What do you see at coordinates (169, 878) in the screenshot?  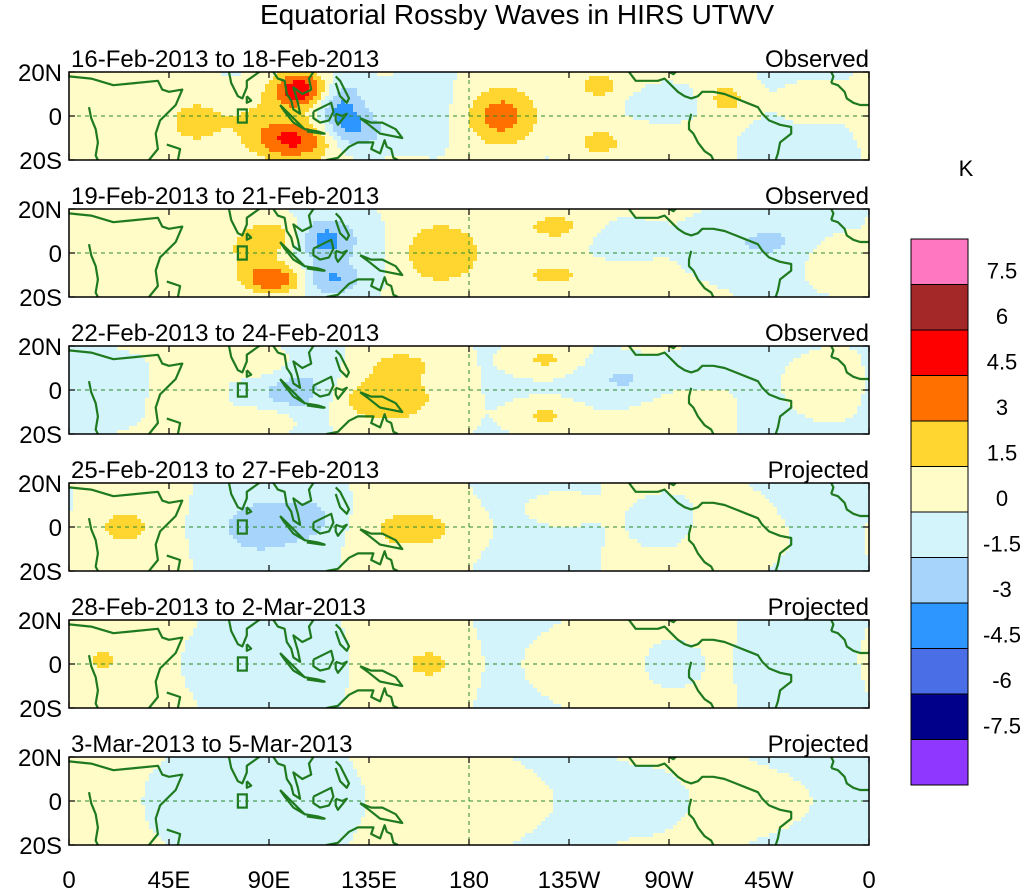 I see `lon-tick-label: 45E` at bounding box center [169, 878].